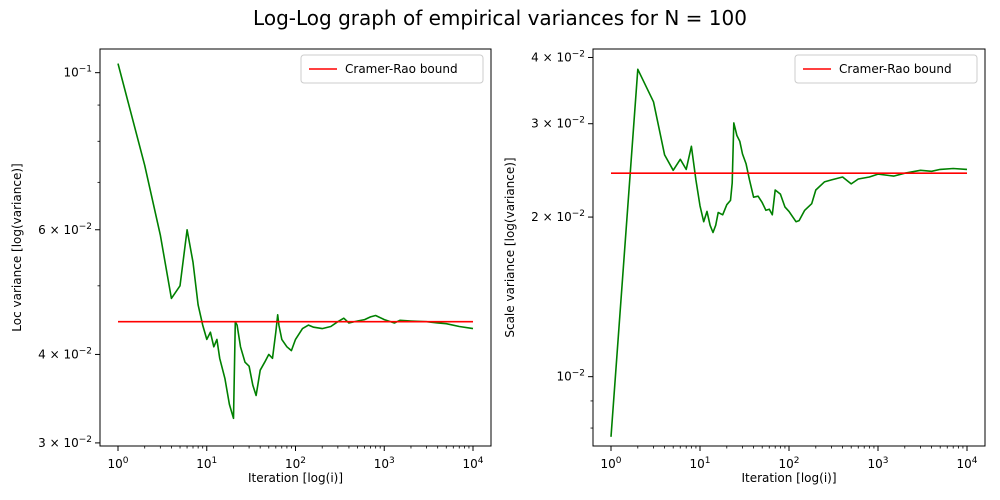  What do you see at coordinates (77, 72) in the screenshot?
I see `y-tick-label-1: 10⁻¹` at bounding box center [77, 72].